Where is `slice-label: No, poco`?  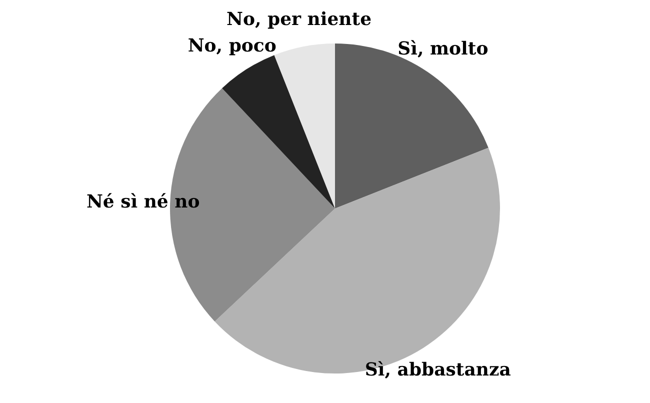
slice-label: No, poco is located at coordinates (232, 45).